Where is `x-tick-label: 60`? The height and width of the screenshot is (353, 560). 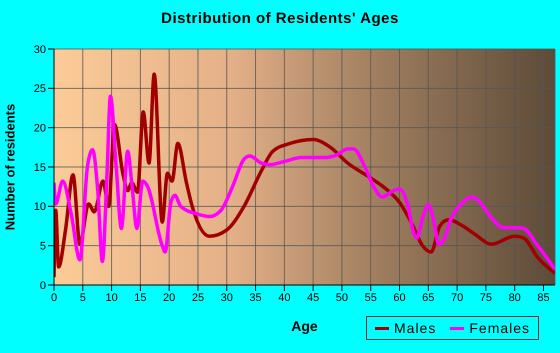
x-tick-label: 60 is located at coordinates (399, 298).